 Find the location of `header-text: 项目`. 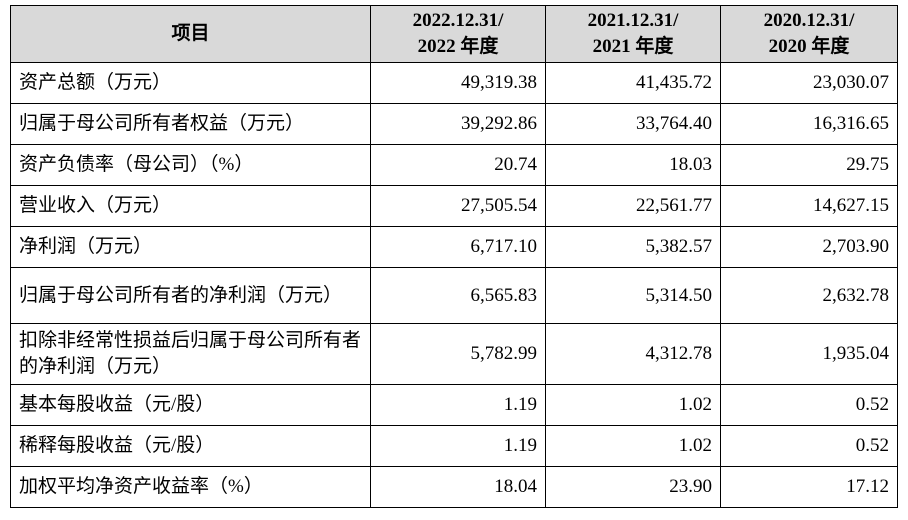

header-text: 项目 is located at coordinates (190, 33).